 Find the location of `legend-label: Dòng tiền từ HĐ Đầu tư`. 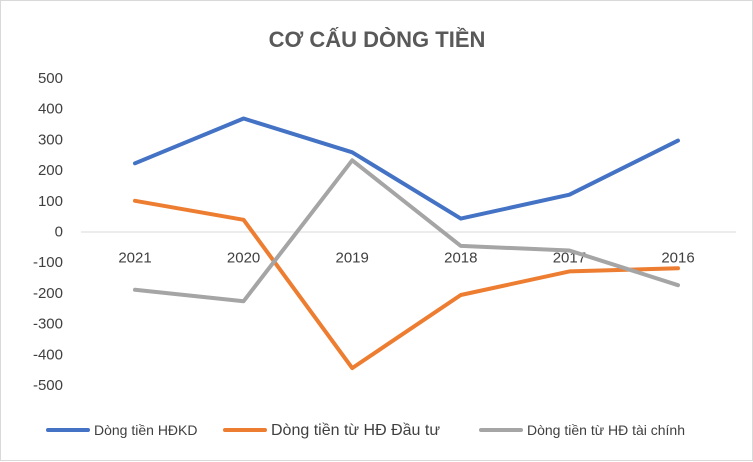

legend-label: Dòng tiền từ HĐ Đầu tư is located at coordinates (355, 430).